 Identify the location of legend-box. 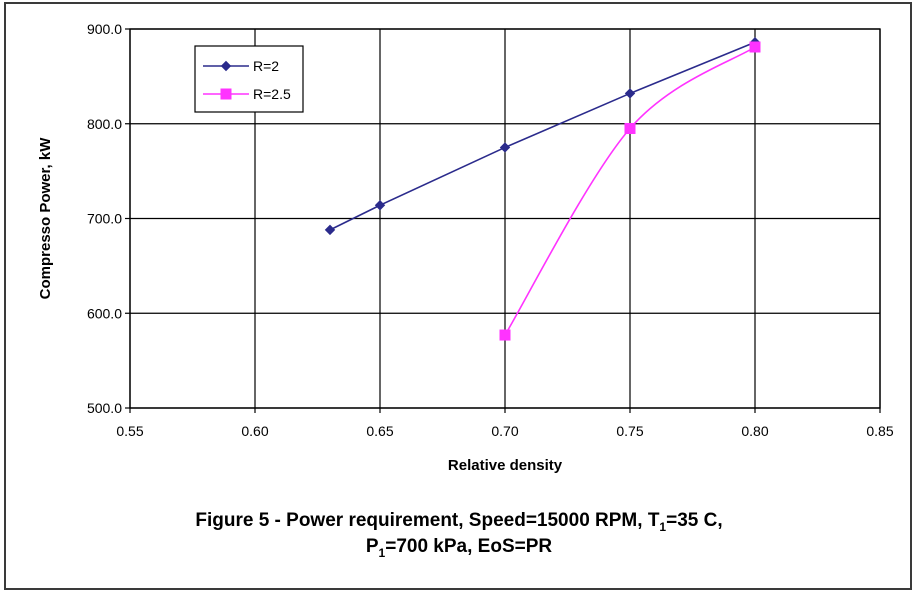
(249, 79).